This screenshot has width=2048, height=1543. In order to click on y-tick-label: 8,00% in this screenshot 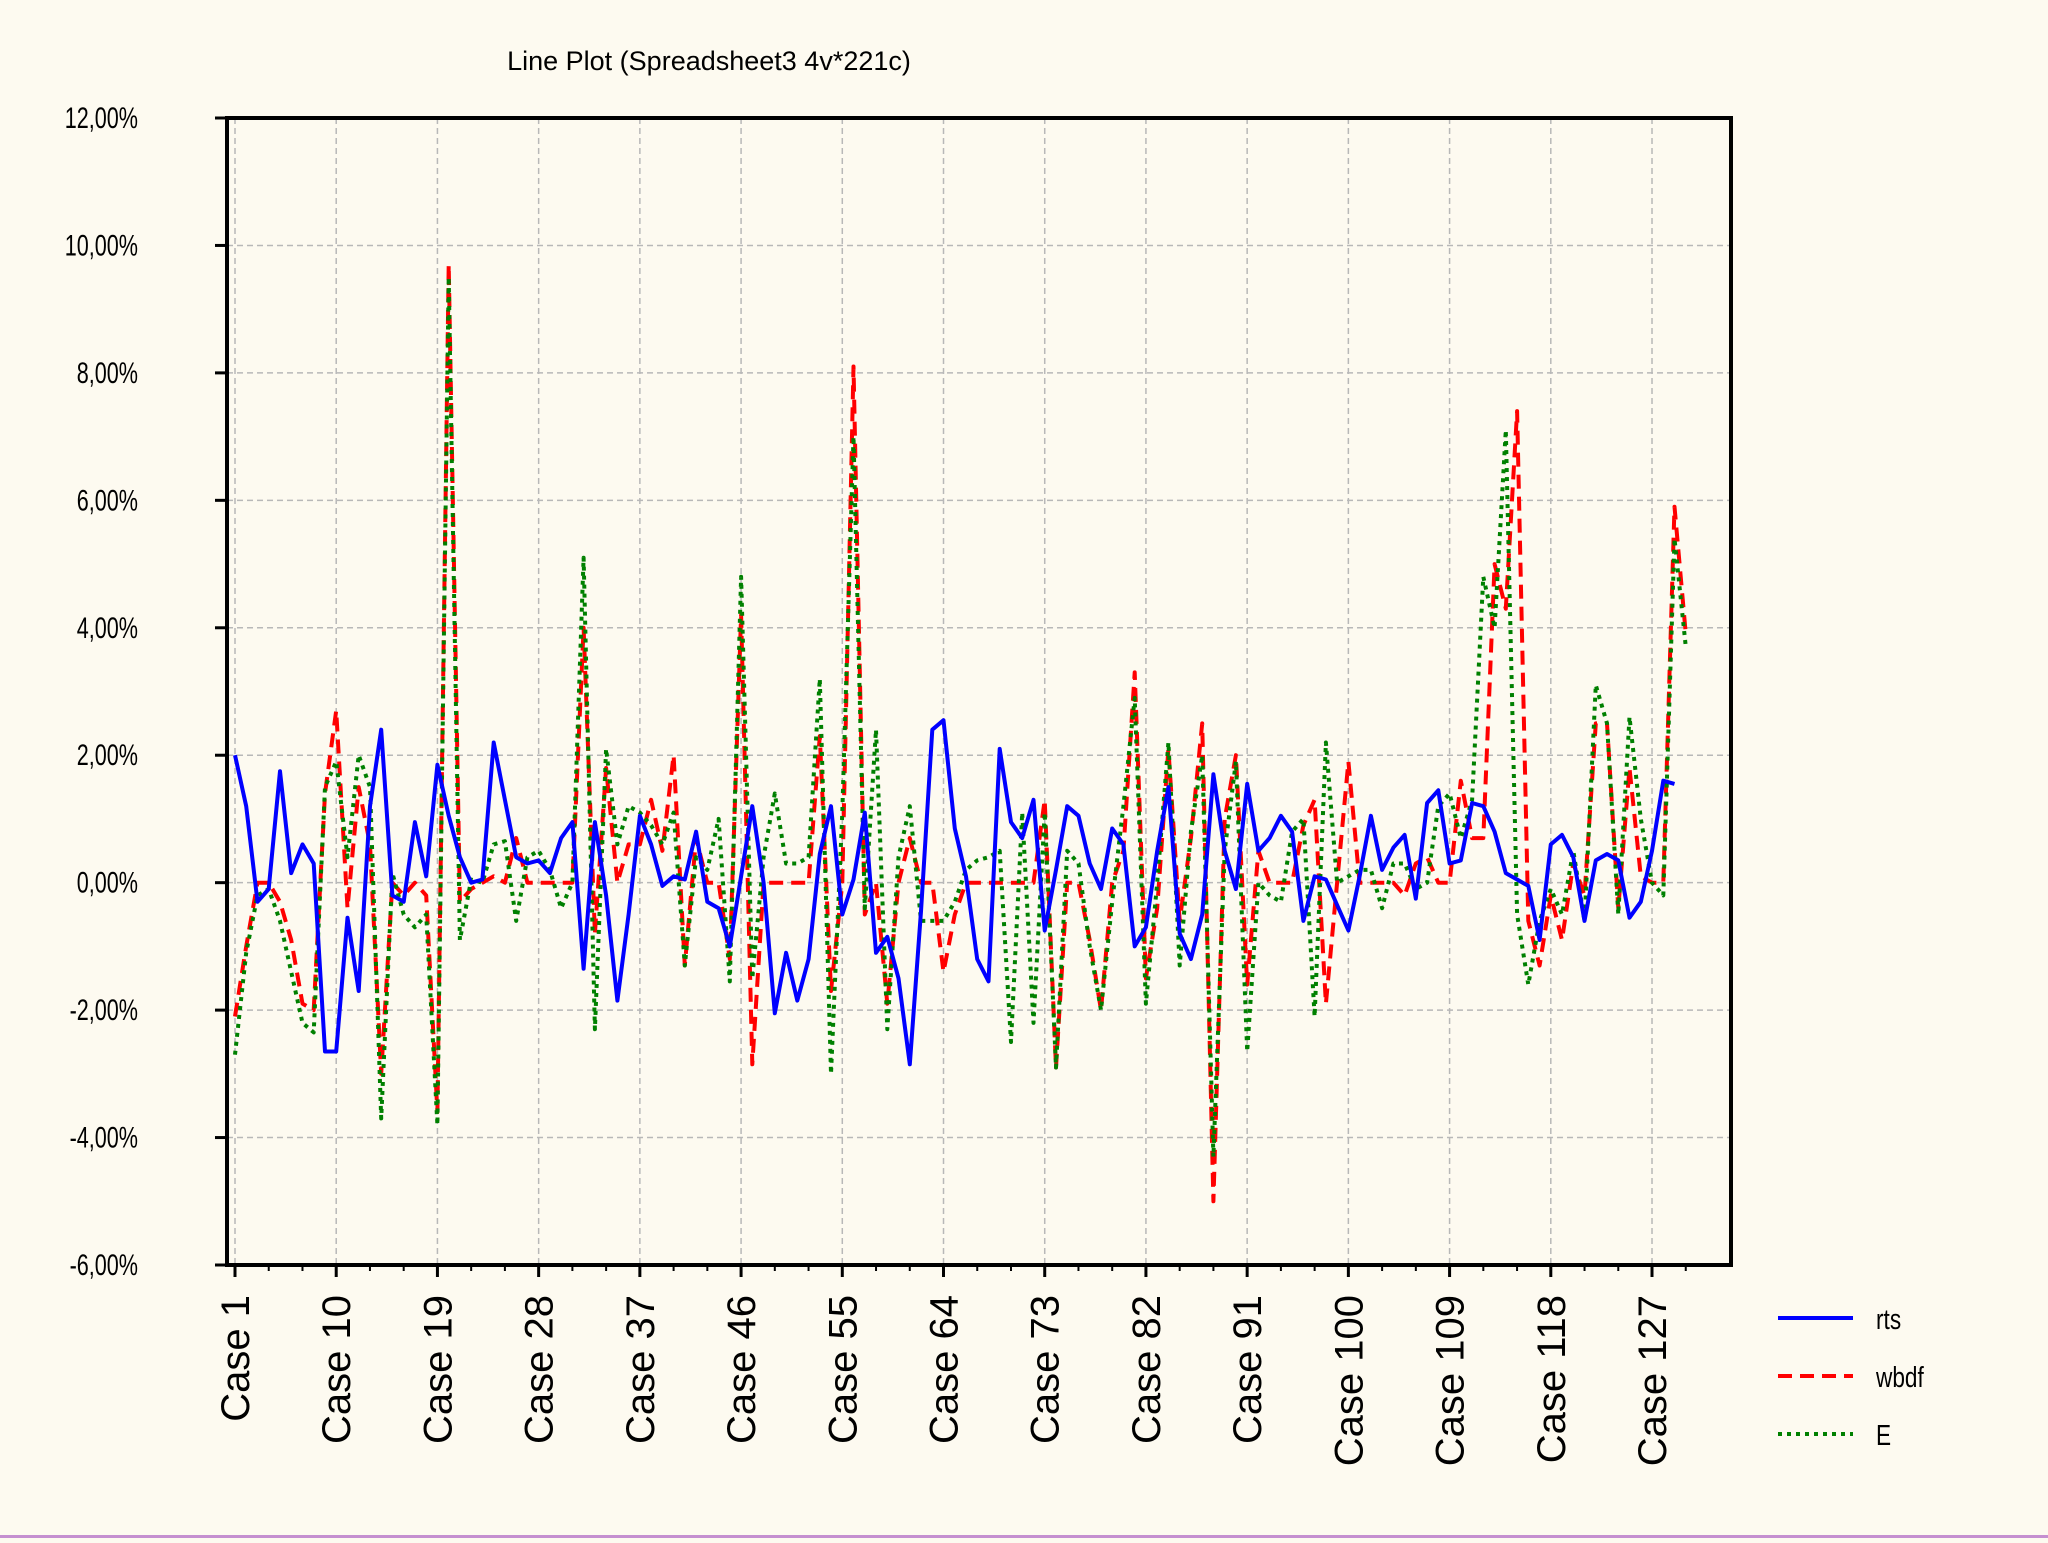, I will do `click(107, 372)`.